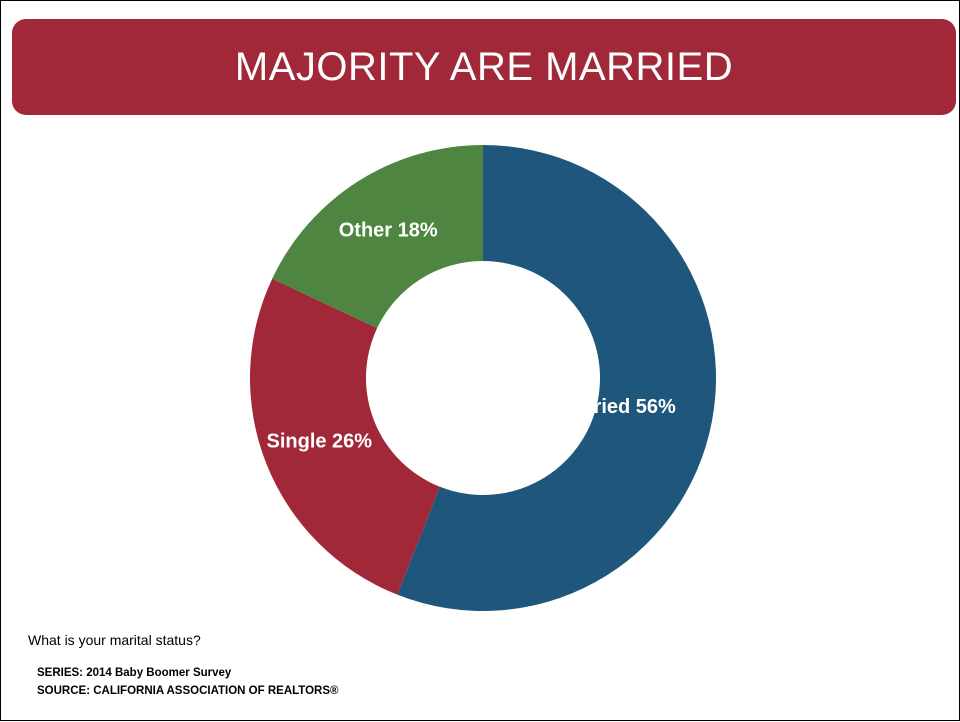  What do you see at coordinates (319, 442) in the screenshot?
I see `slice-label-single: Single 26%` at bounding box center [319, 442].